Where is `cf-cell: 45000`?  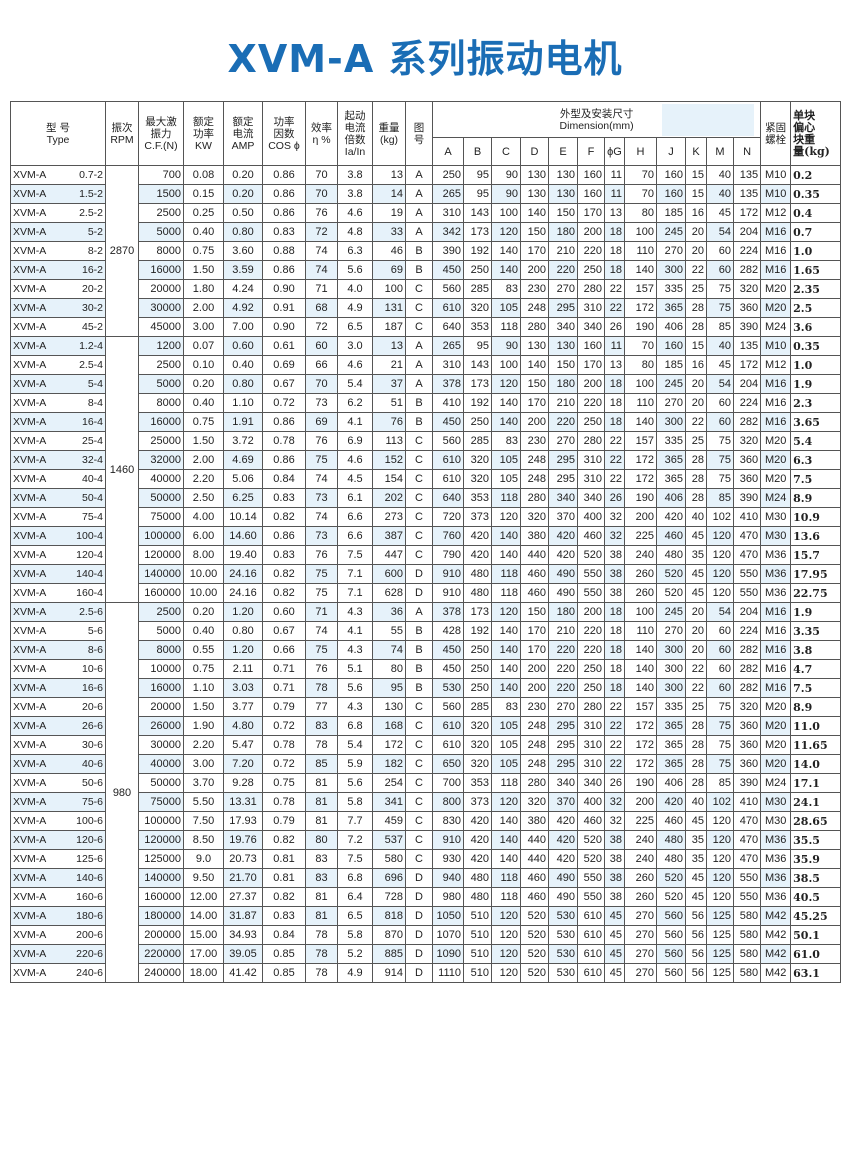
cf-cell: 45000 is located at coordinates (161, 327).